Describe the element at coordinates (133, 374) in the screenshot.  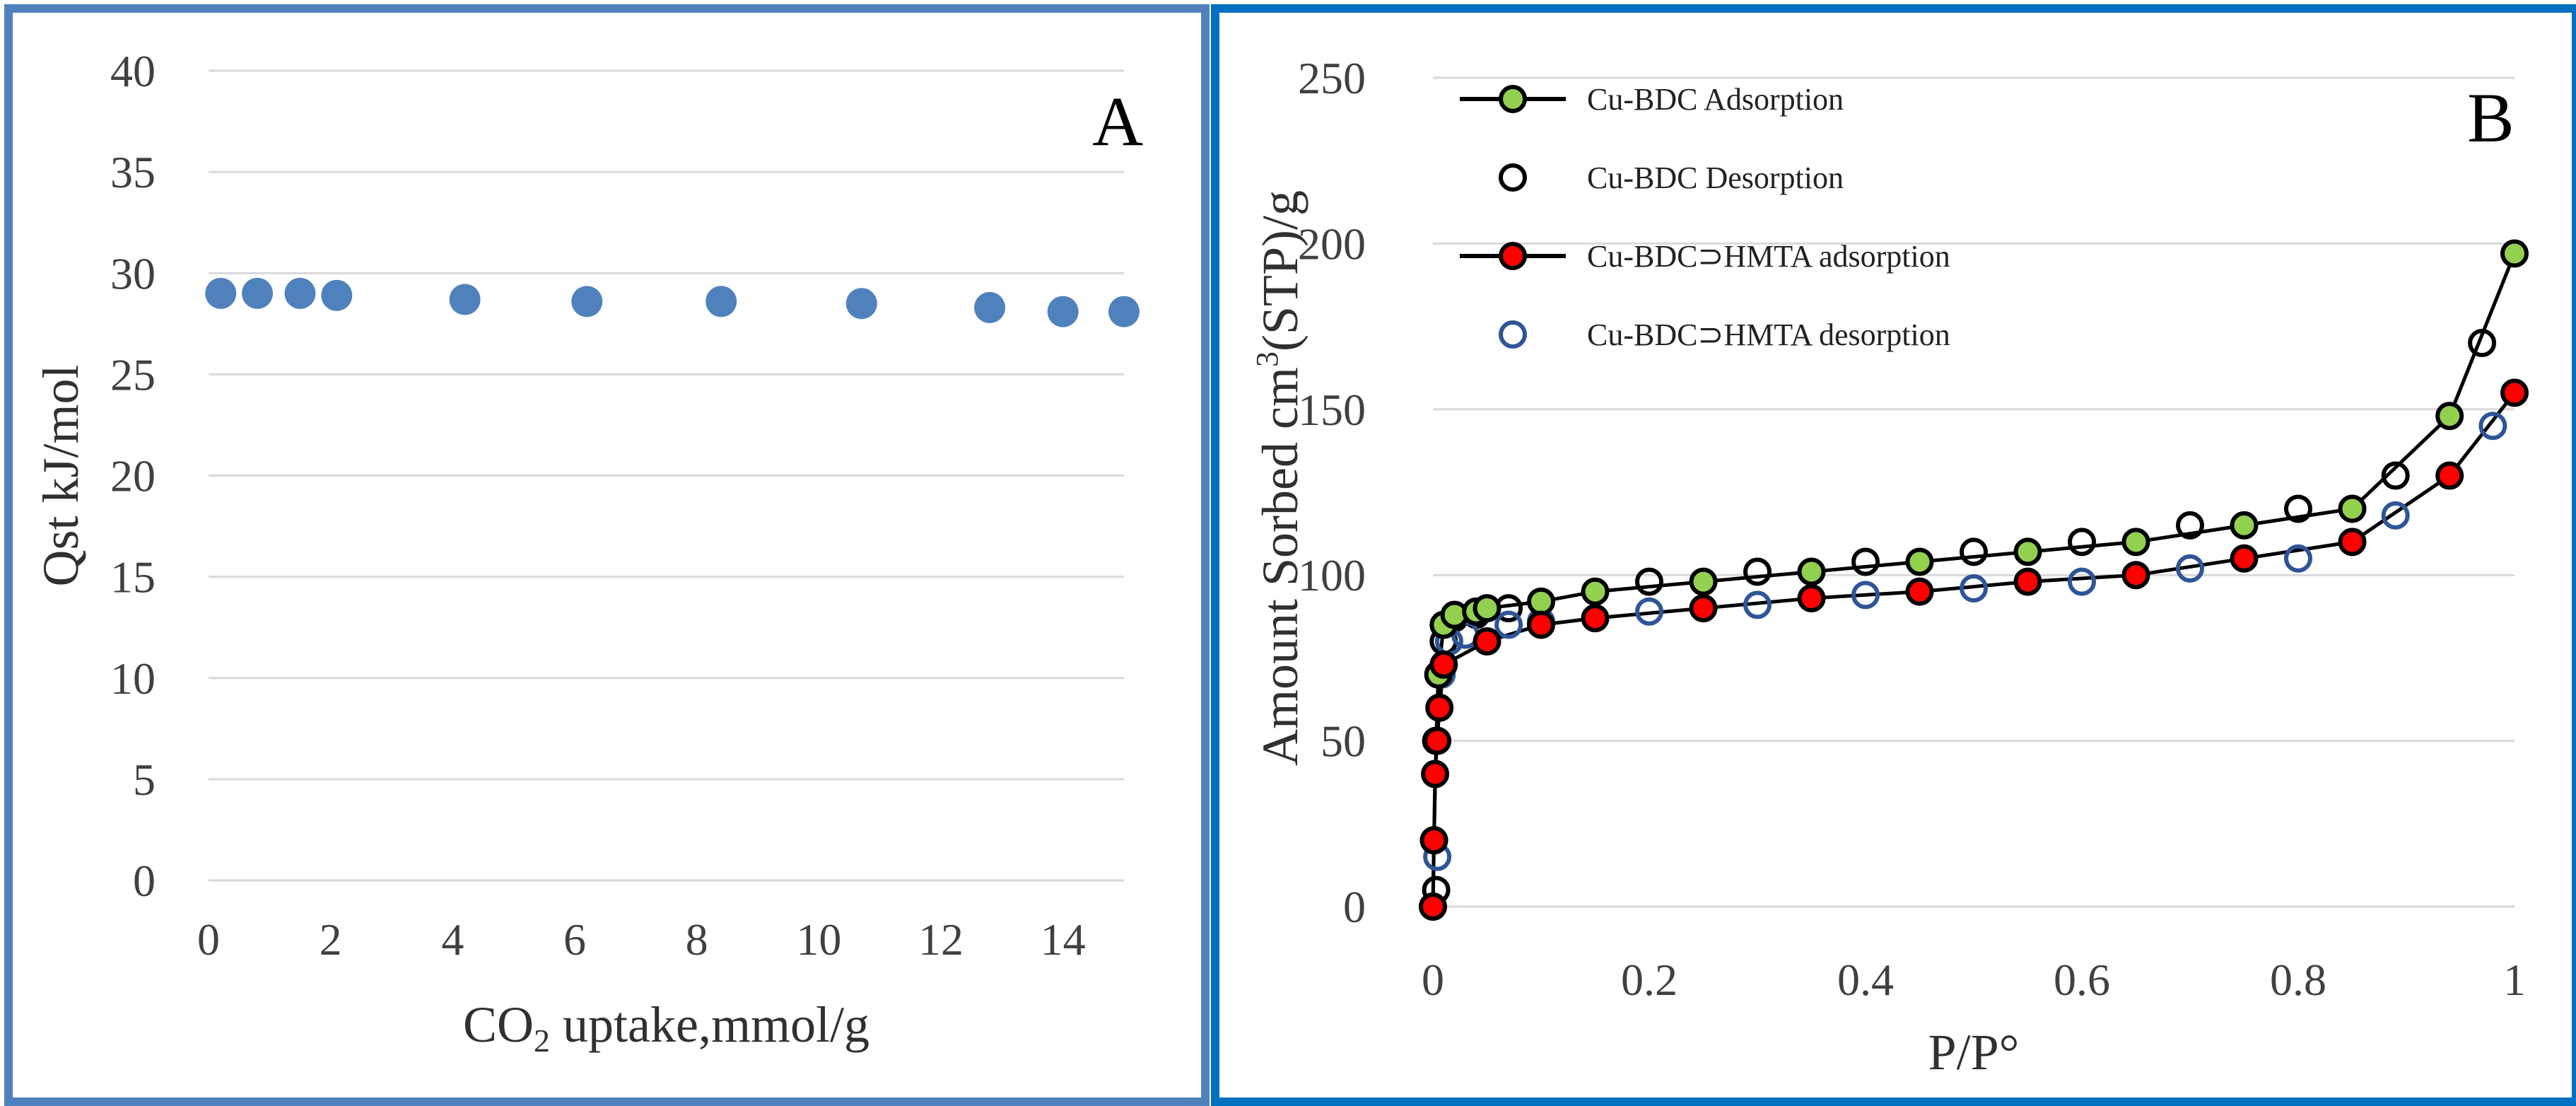
I see `y-tick-label: 25` at that location.